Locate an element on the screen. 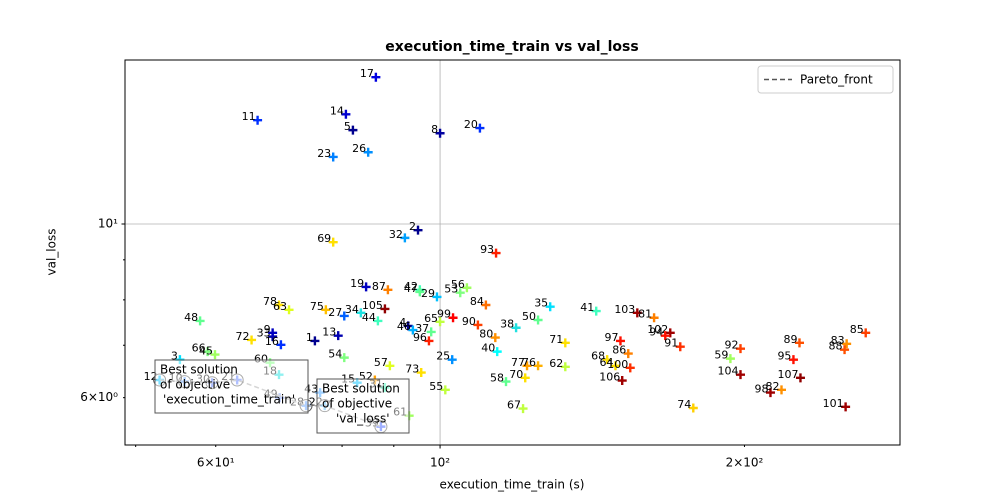  point-label: 81 is located at coordinates (645, 314).